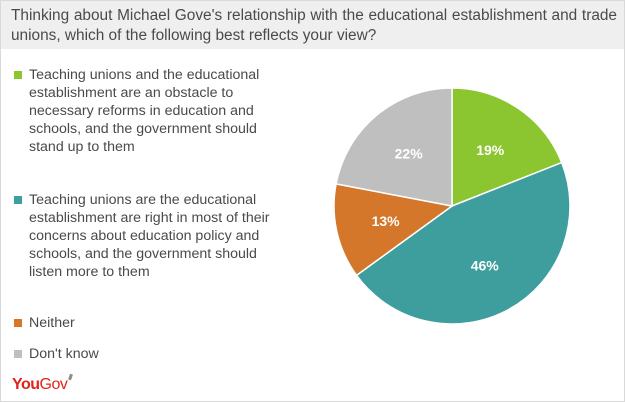 The height and width of the screenshot is (402, 625). I want to click on legend-label: Don't know, so click(64, 354).